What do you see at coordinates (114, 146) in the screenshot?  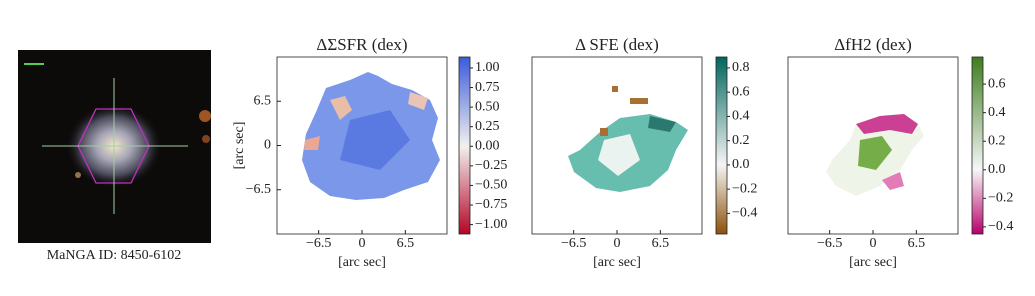 I see `galaxy-image` at bounding box center [114, 146].